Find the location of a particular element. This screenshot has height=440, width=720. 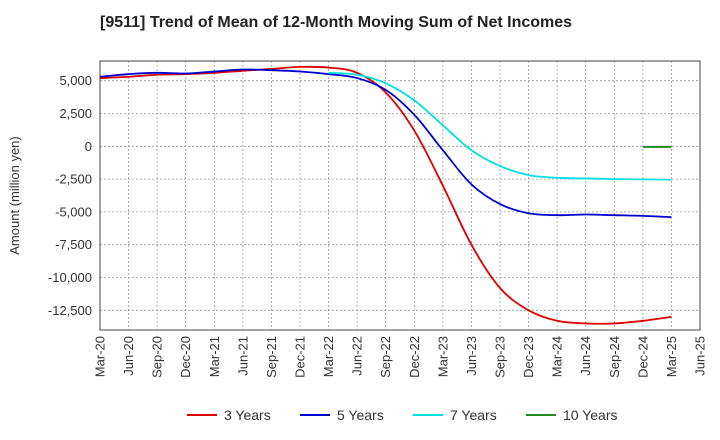

x-tick-label: Sep-22 is located at coordinates (385, 357).